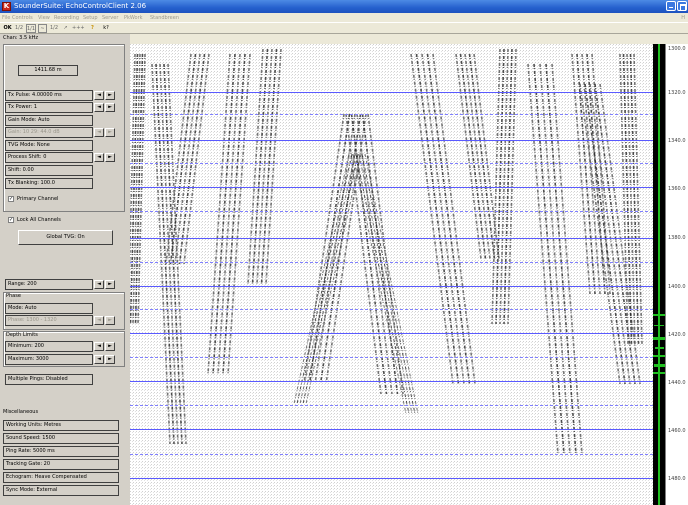 The height and width of the screenshot is (505, 688). Describe the element at coordinates (110, 18) in the screenshot. I see `menu-server: Server` at that location.